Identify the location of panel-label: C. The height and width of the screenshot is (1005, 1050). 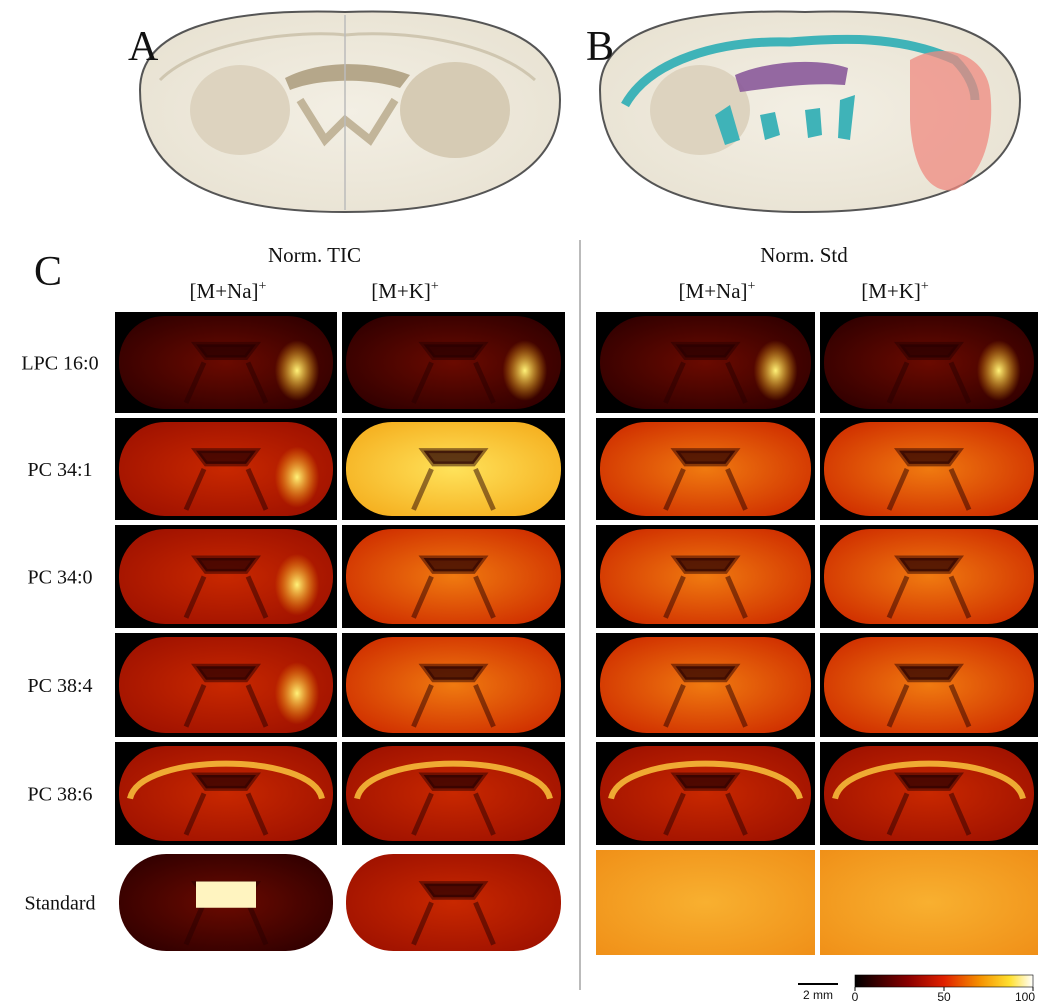
(48, 272).